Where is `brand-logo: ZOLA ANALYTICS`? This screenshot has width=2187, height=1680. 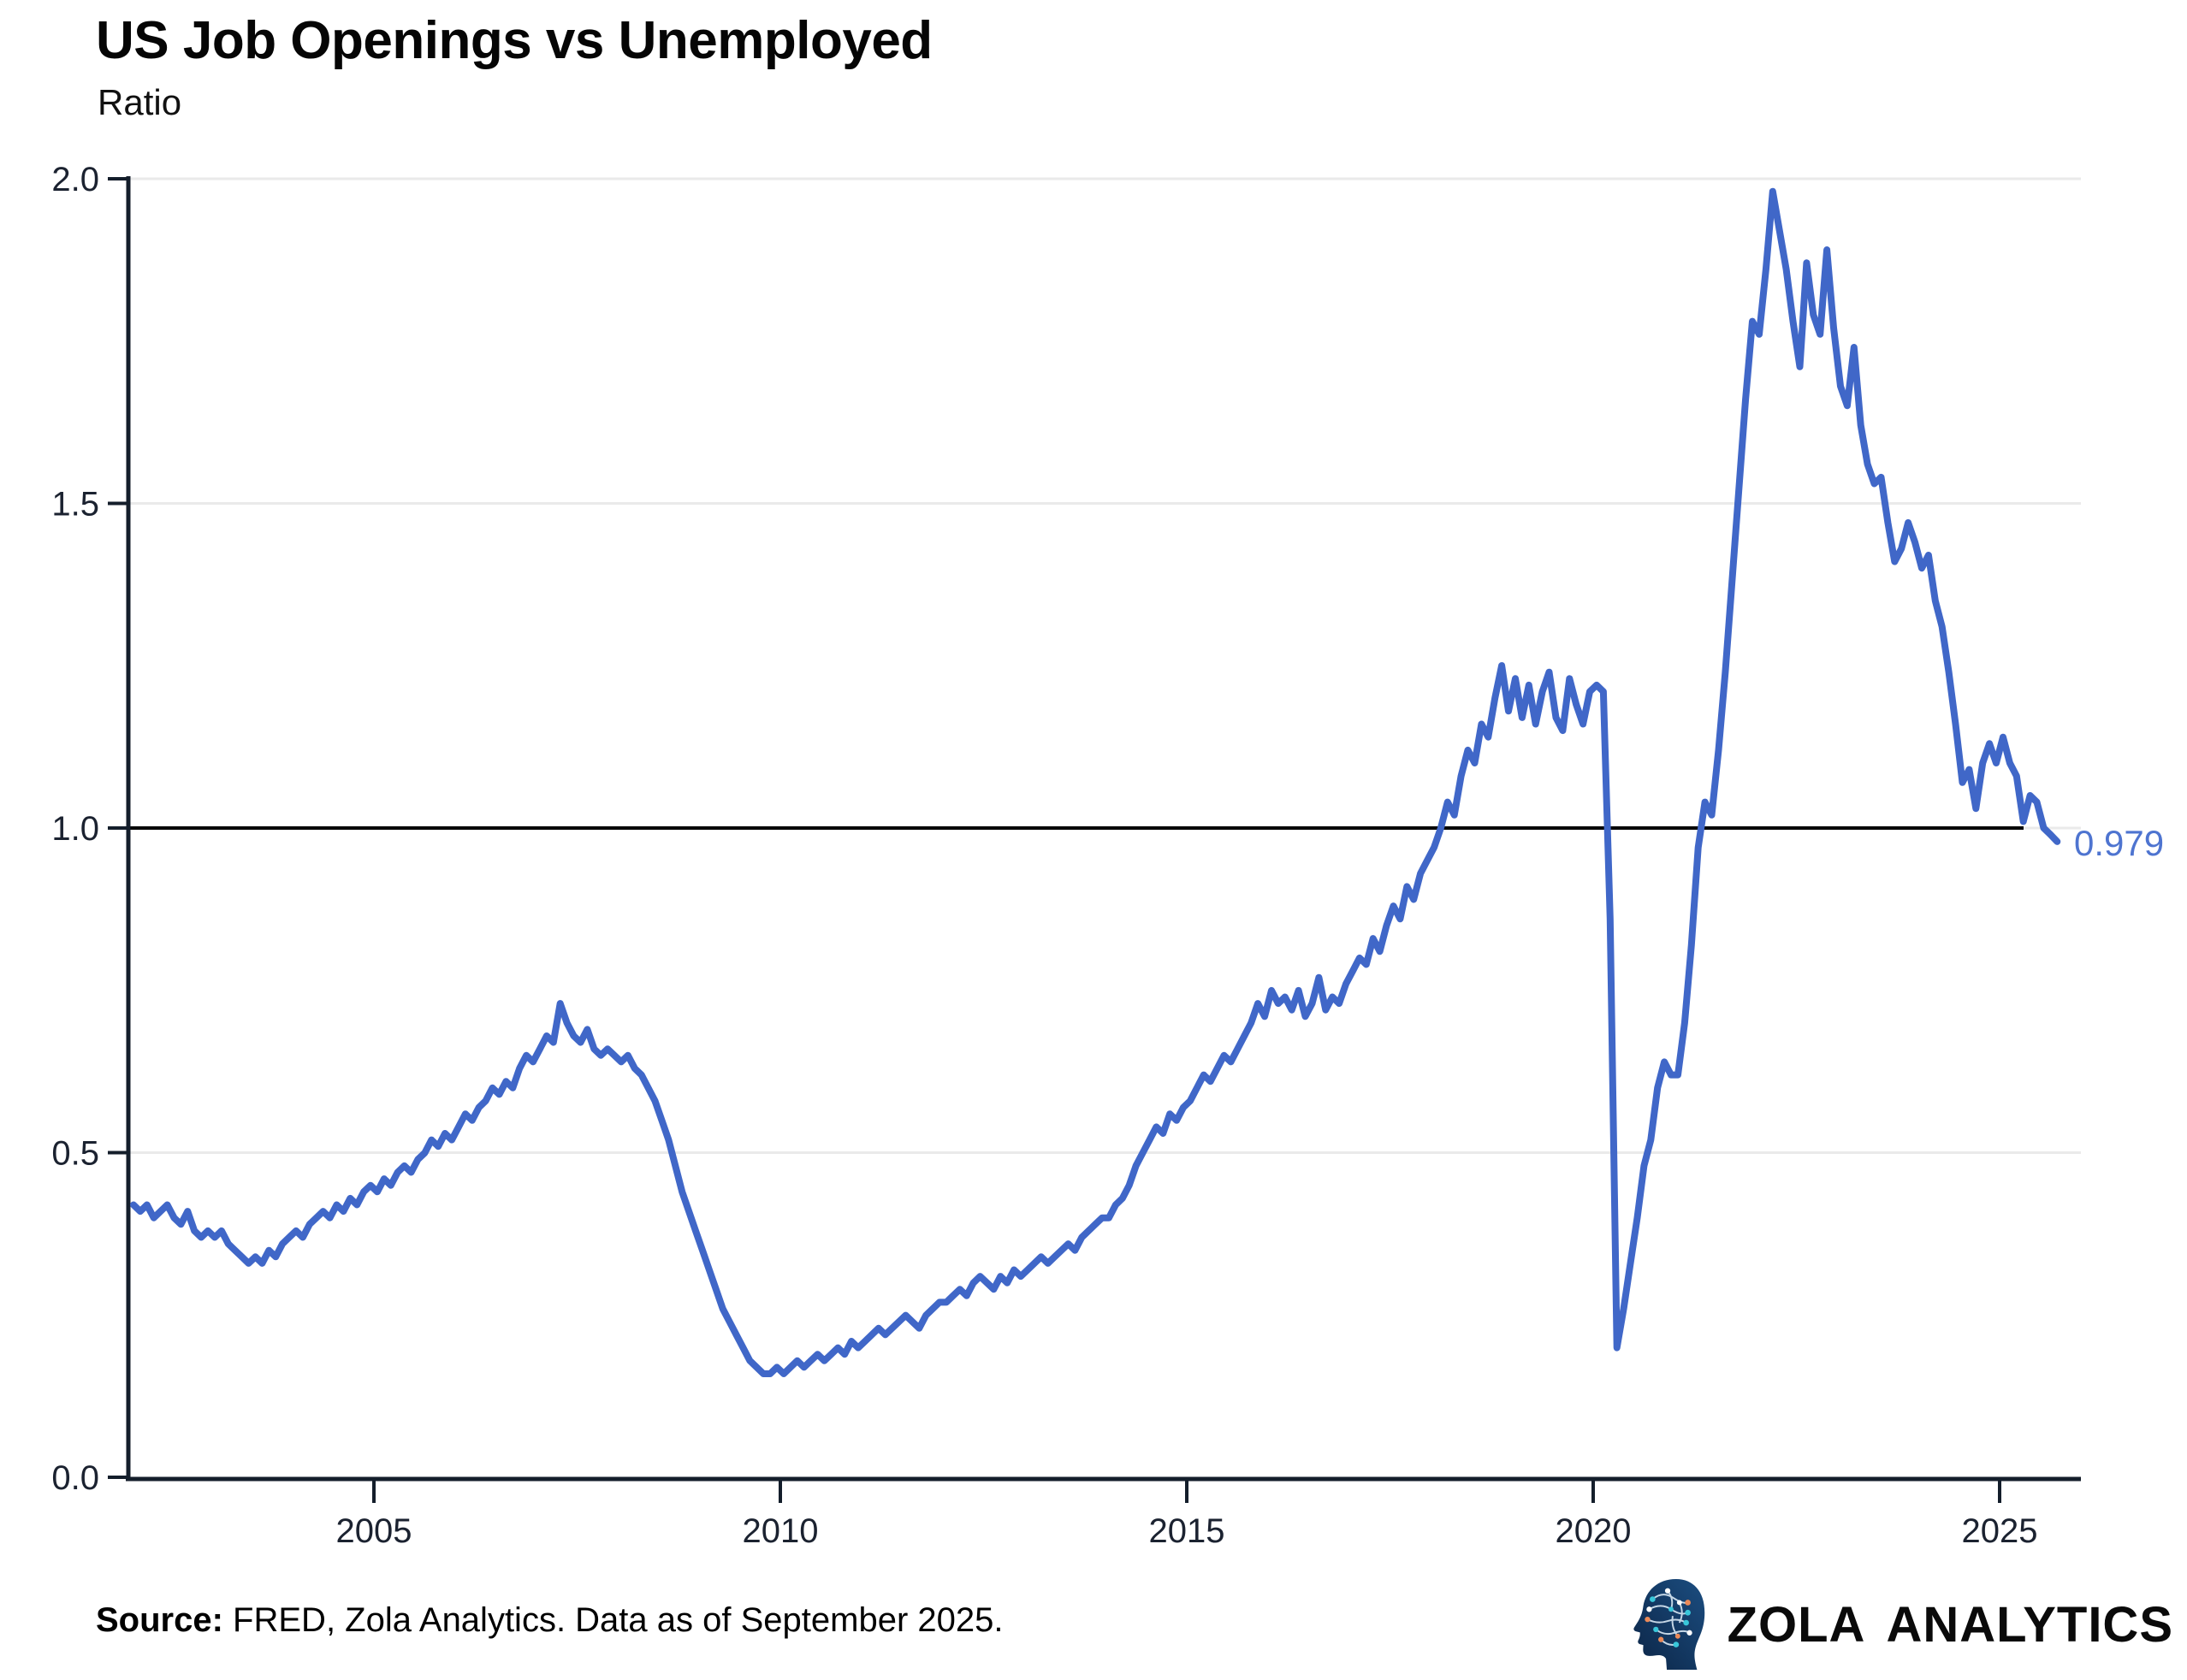
brand-logo: ZOLA ANALYTICS is located at coordinates (1900, 1624).